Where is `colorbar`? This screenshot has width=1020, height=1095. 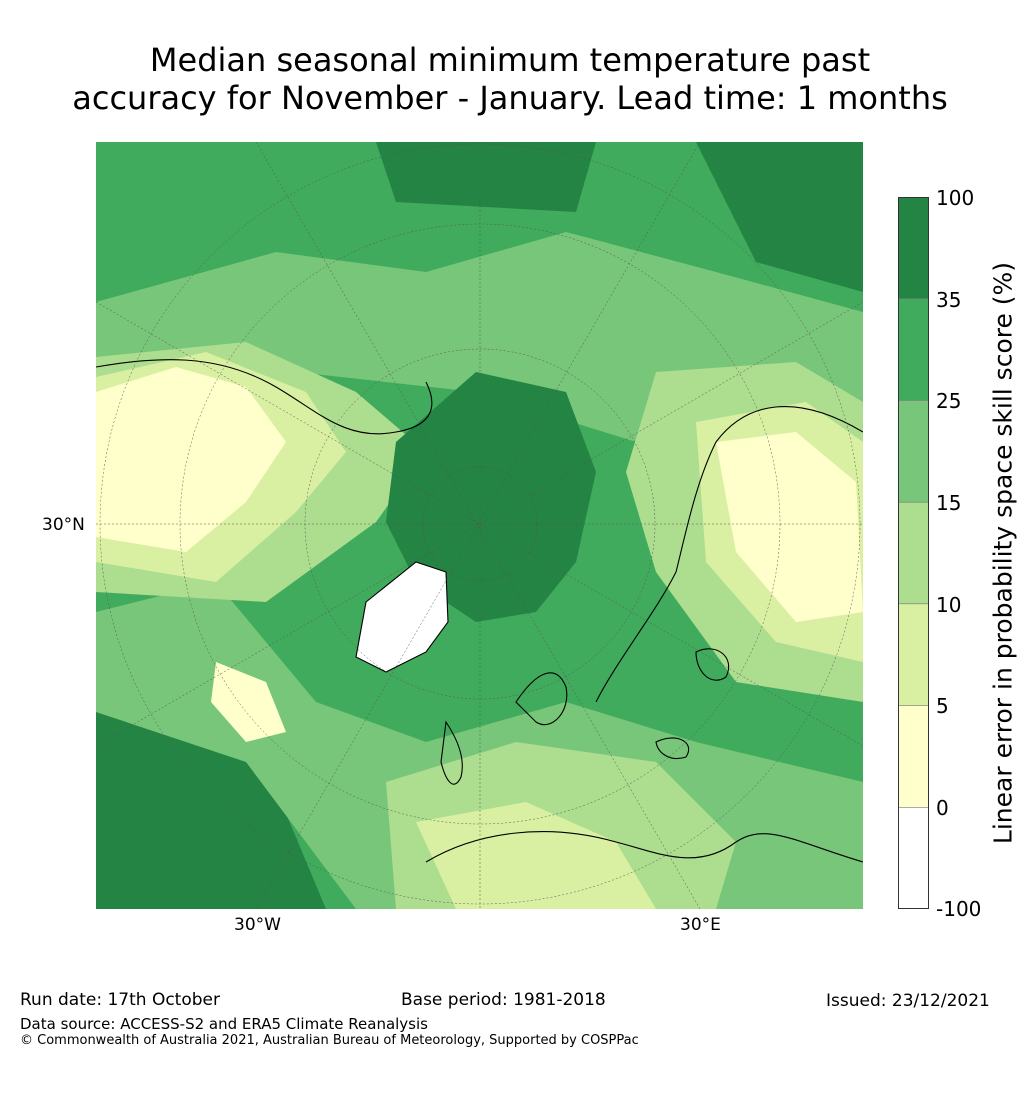
colorbar is located at coordinates (913, 553).